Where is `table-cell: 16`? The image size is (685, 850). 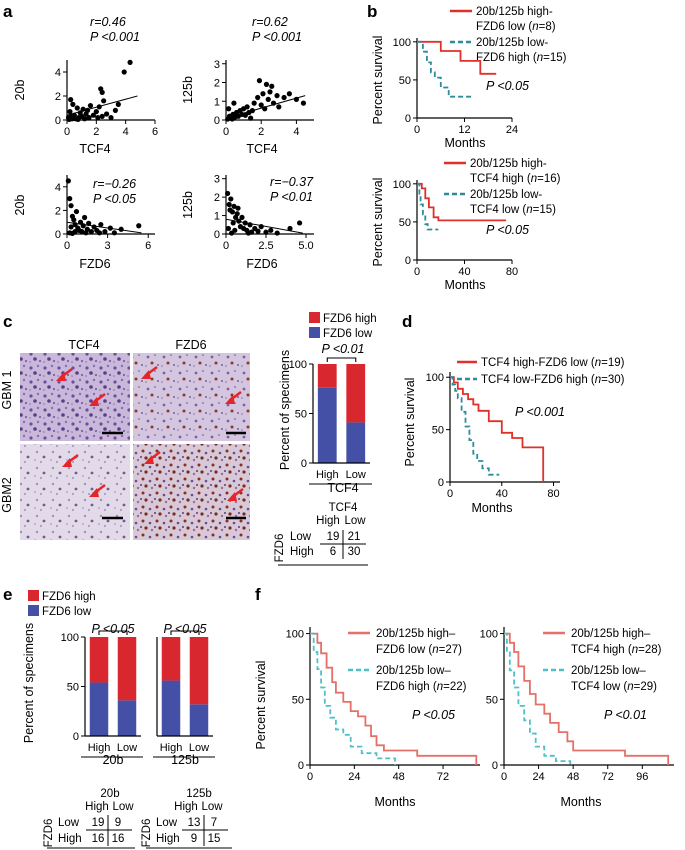 table-cell: 16 is located at coordinates (118, 839).